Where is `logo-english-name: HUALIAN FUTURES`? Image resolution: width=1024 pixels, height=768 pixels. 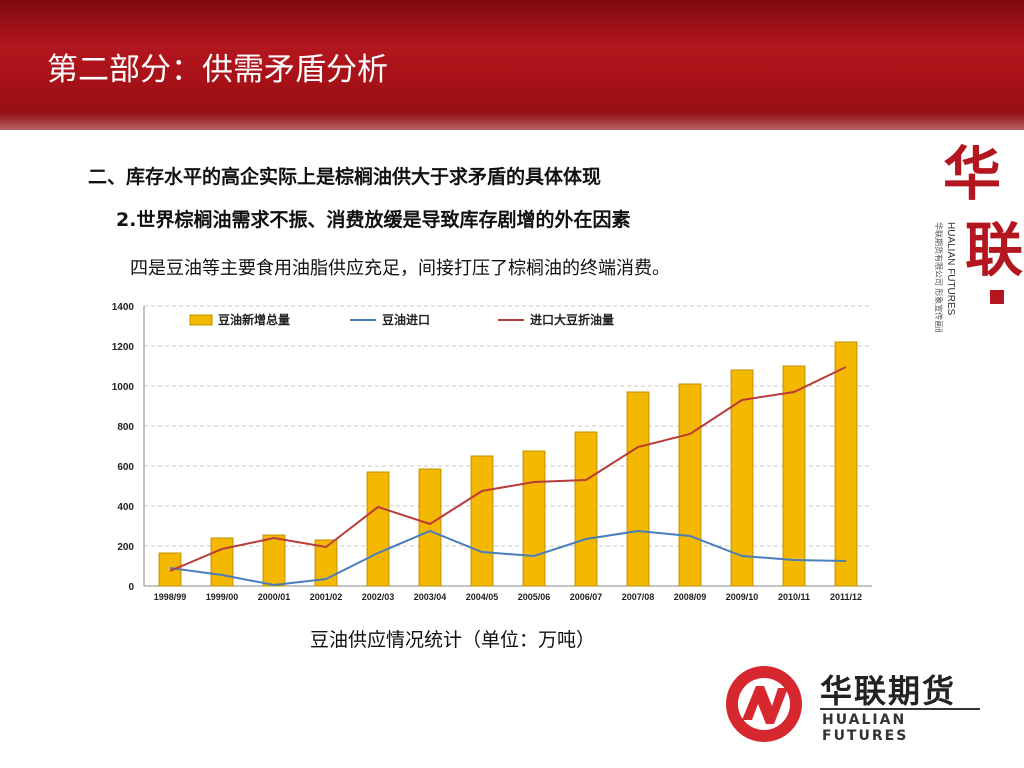 logo-english-name: HUALIAN FUTURES is located at coordinates (865, 728).